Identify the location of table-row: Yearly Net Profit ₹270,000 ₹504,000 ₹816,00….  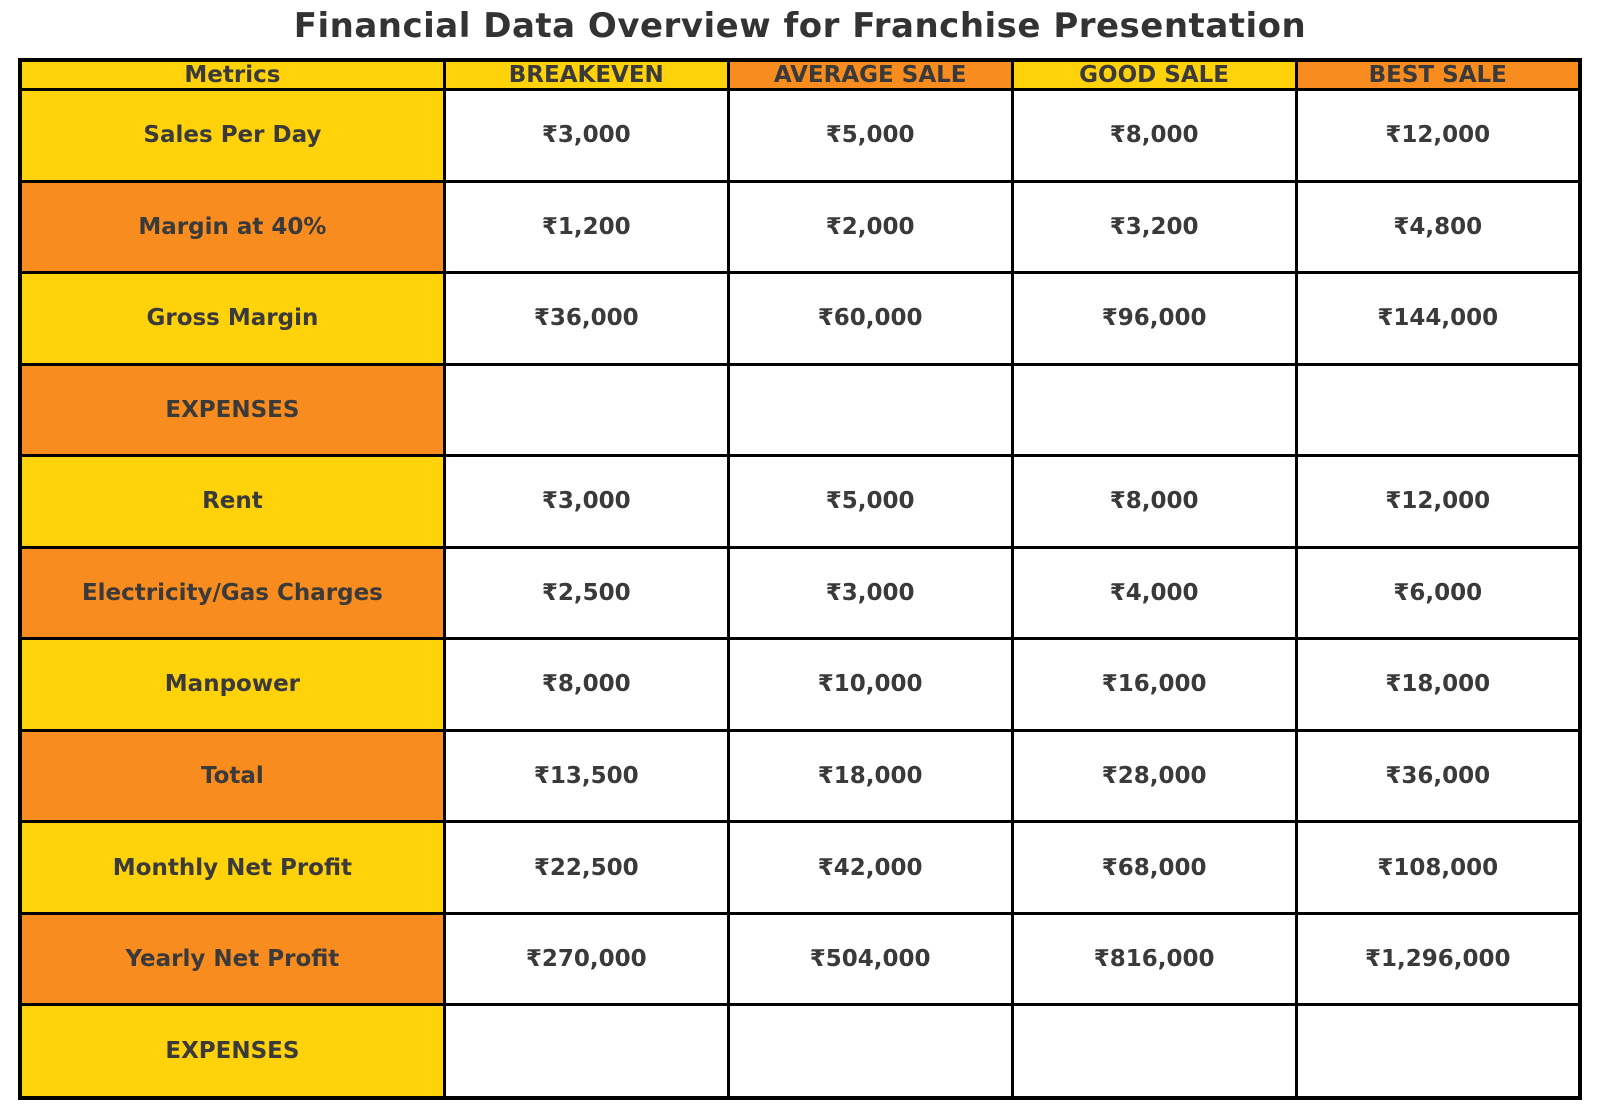
(800, 959).